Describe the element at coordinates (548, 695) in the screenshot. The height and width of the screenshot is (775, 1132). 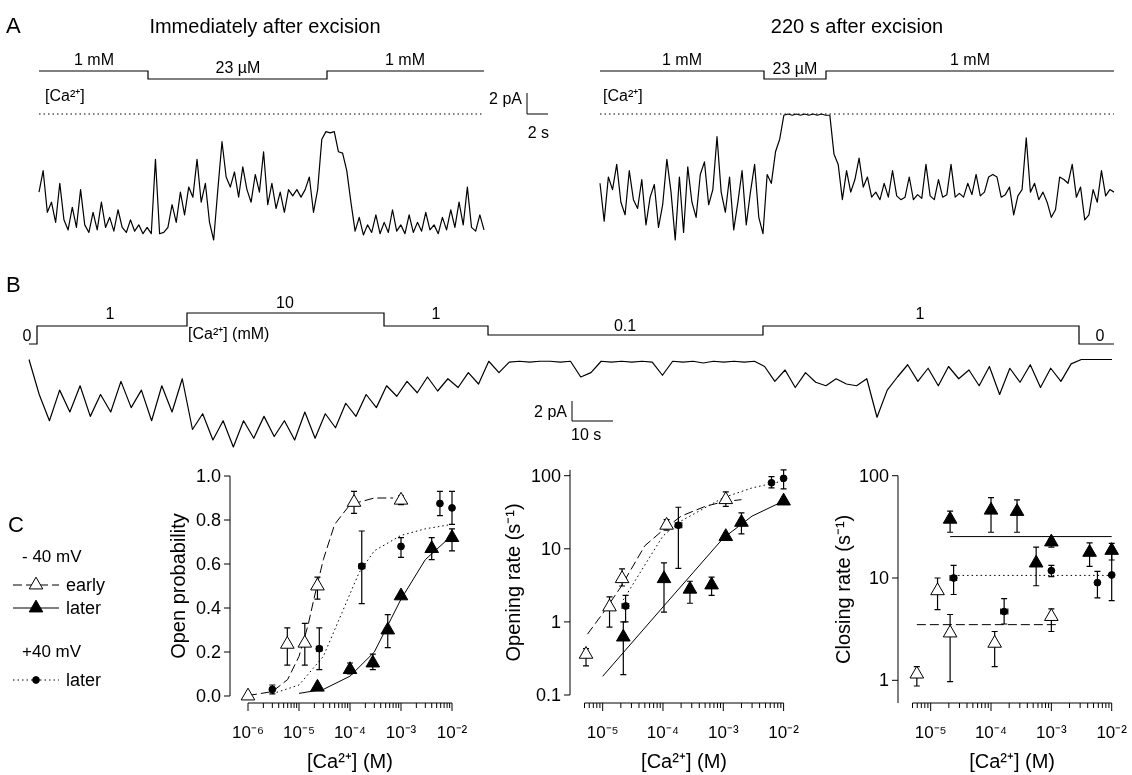
I see `y-tick-label: 0.1` at that location.